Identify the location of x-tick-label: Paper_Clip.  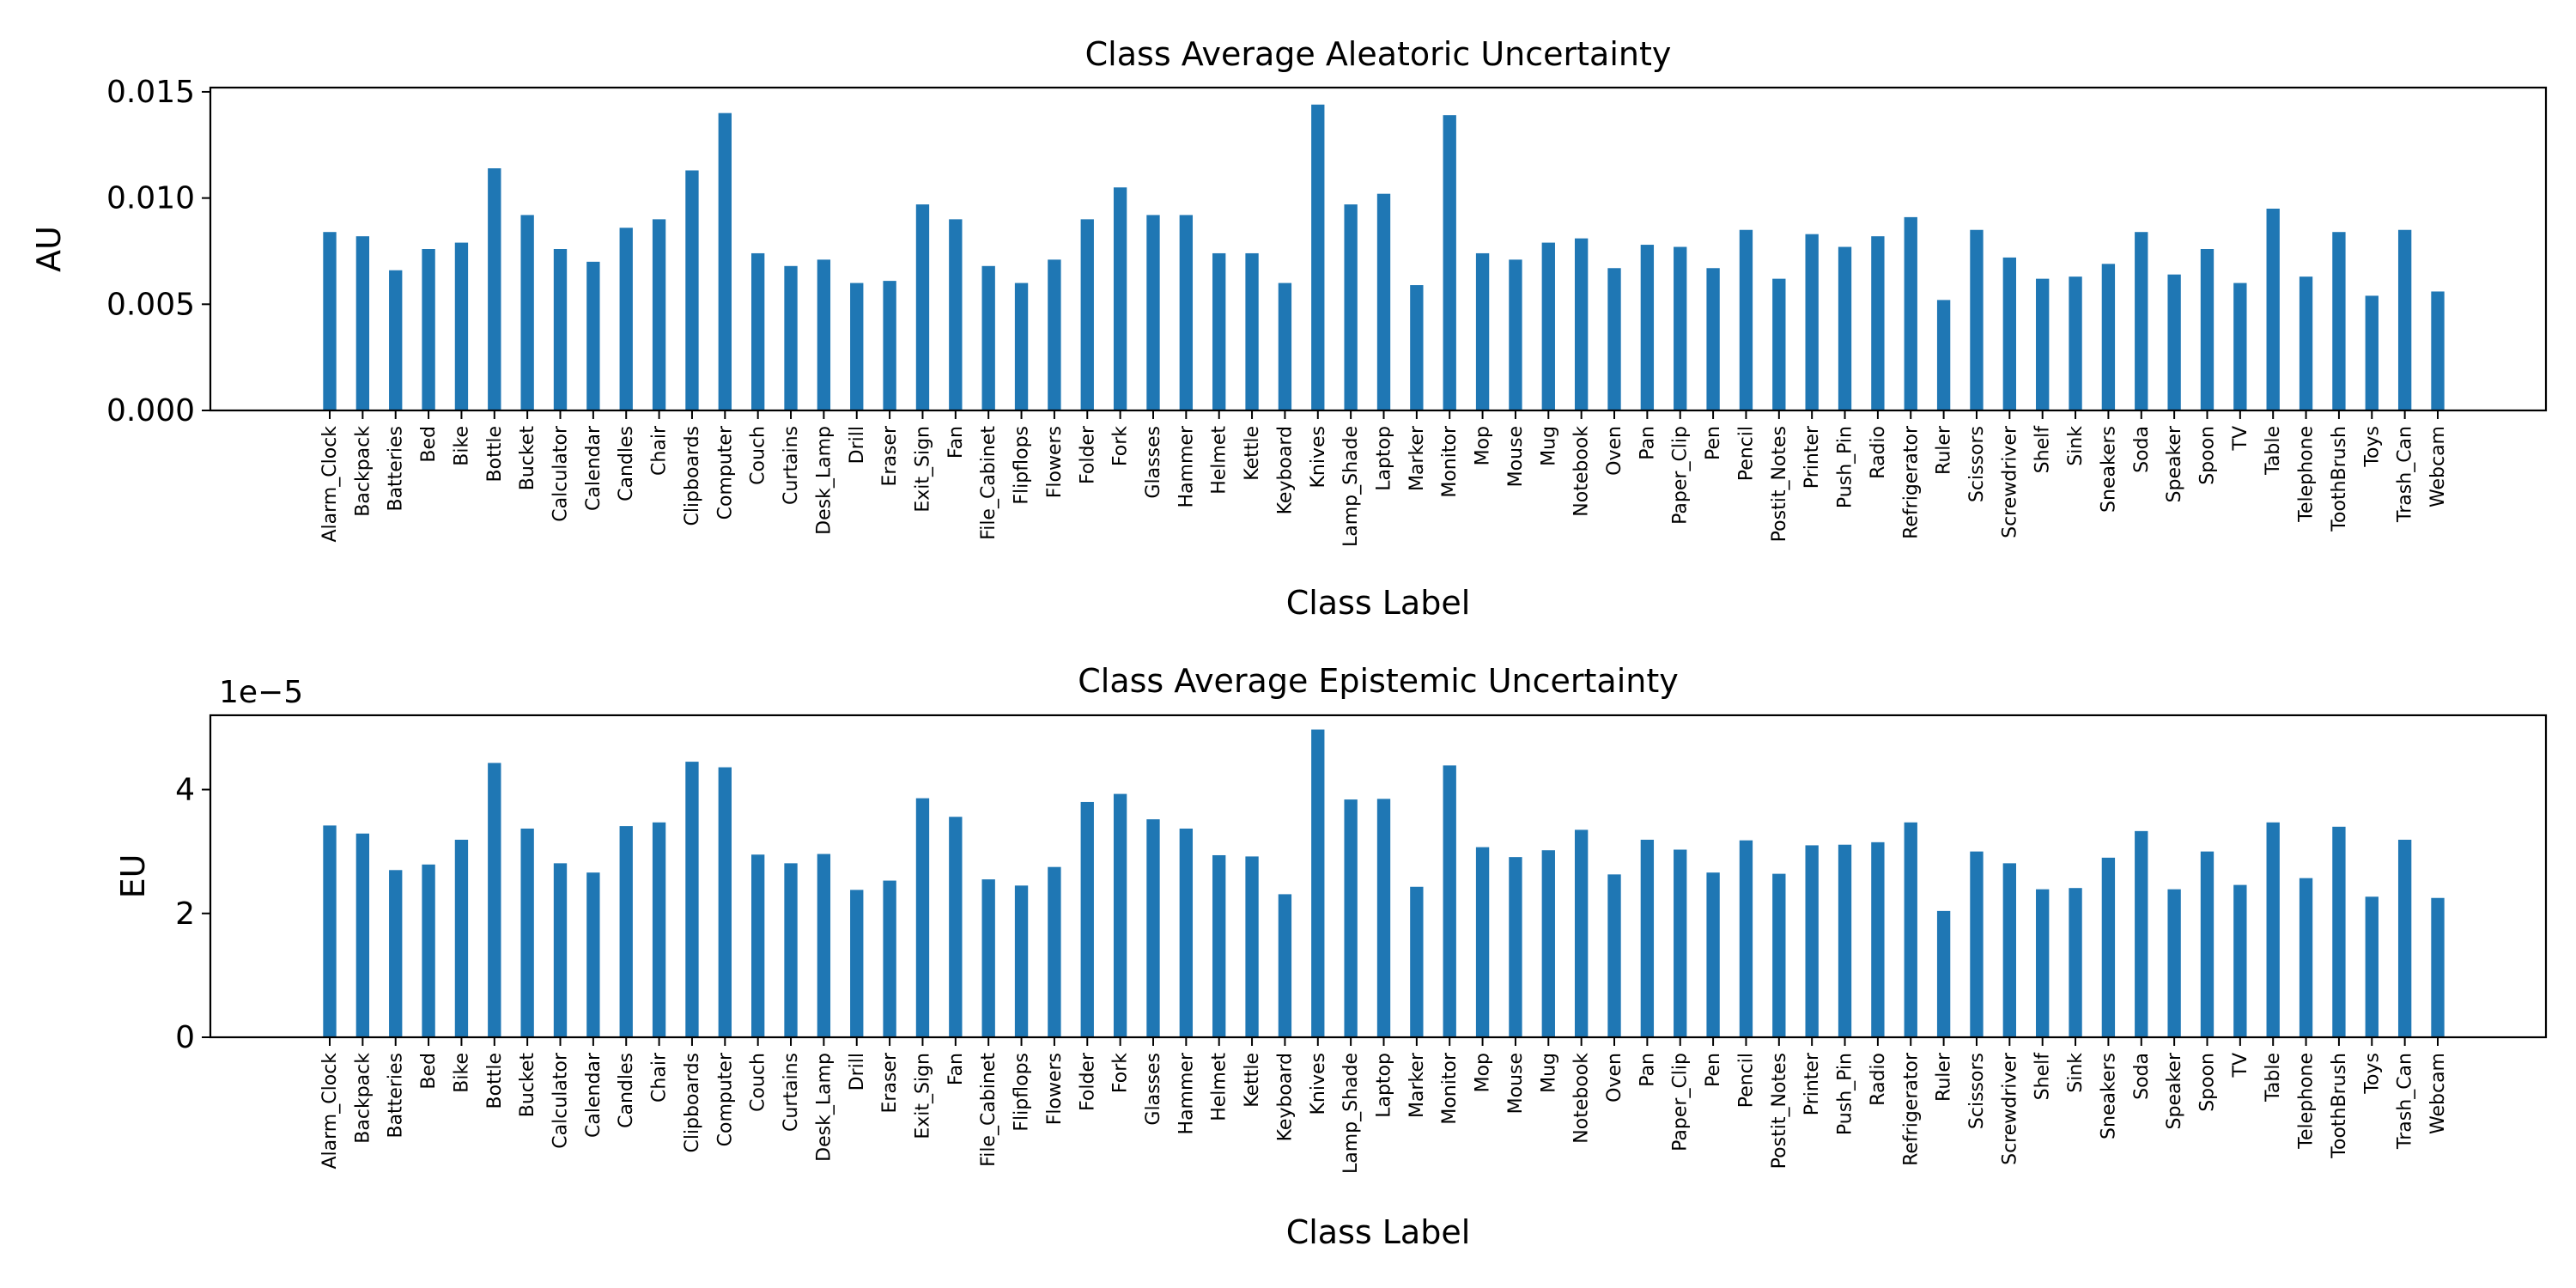
(1681, 1102).